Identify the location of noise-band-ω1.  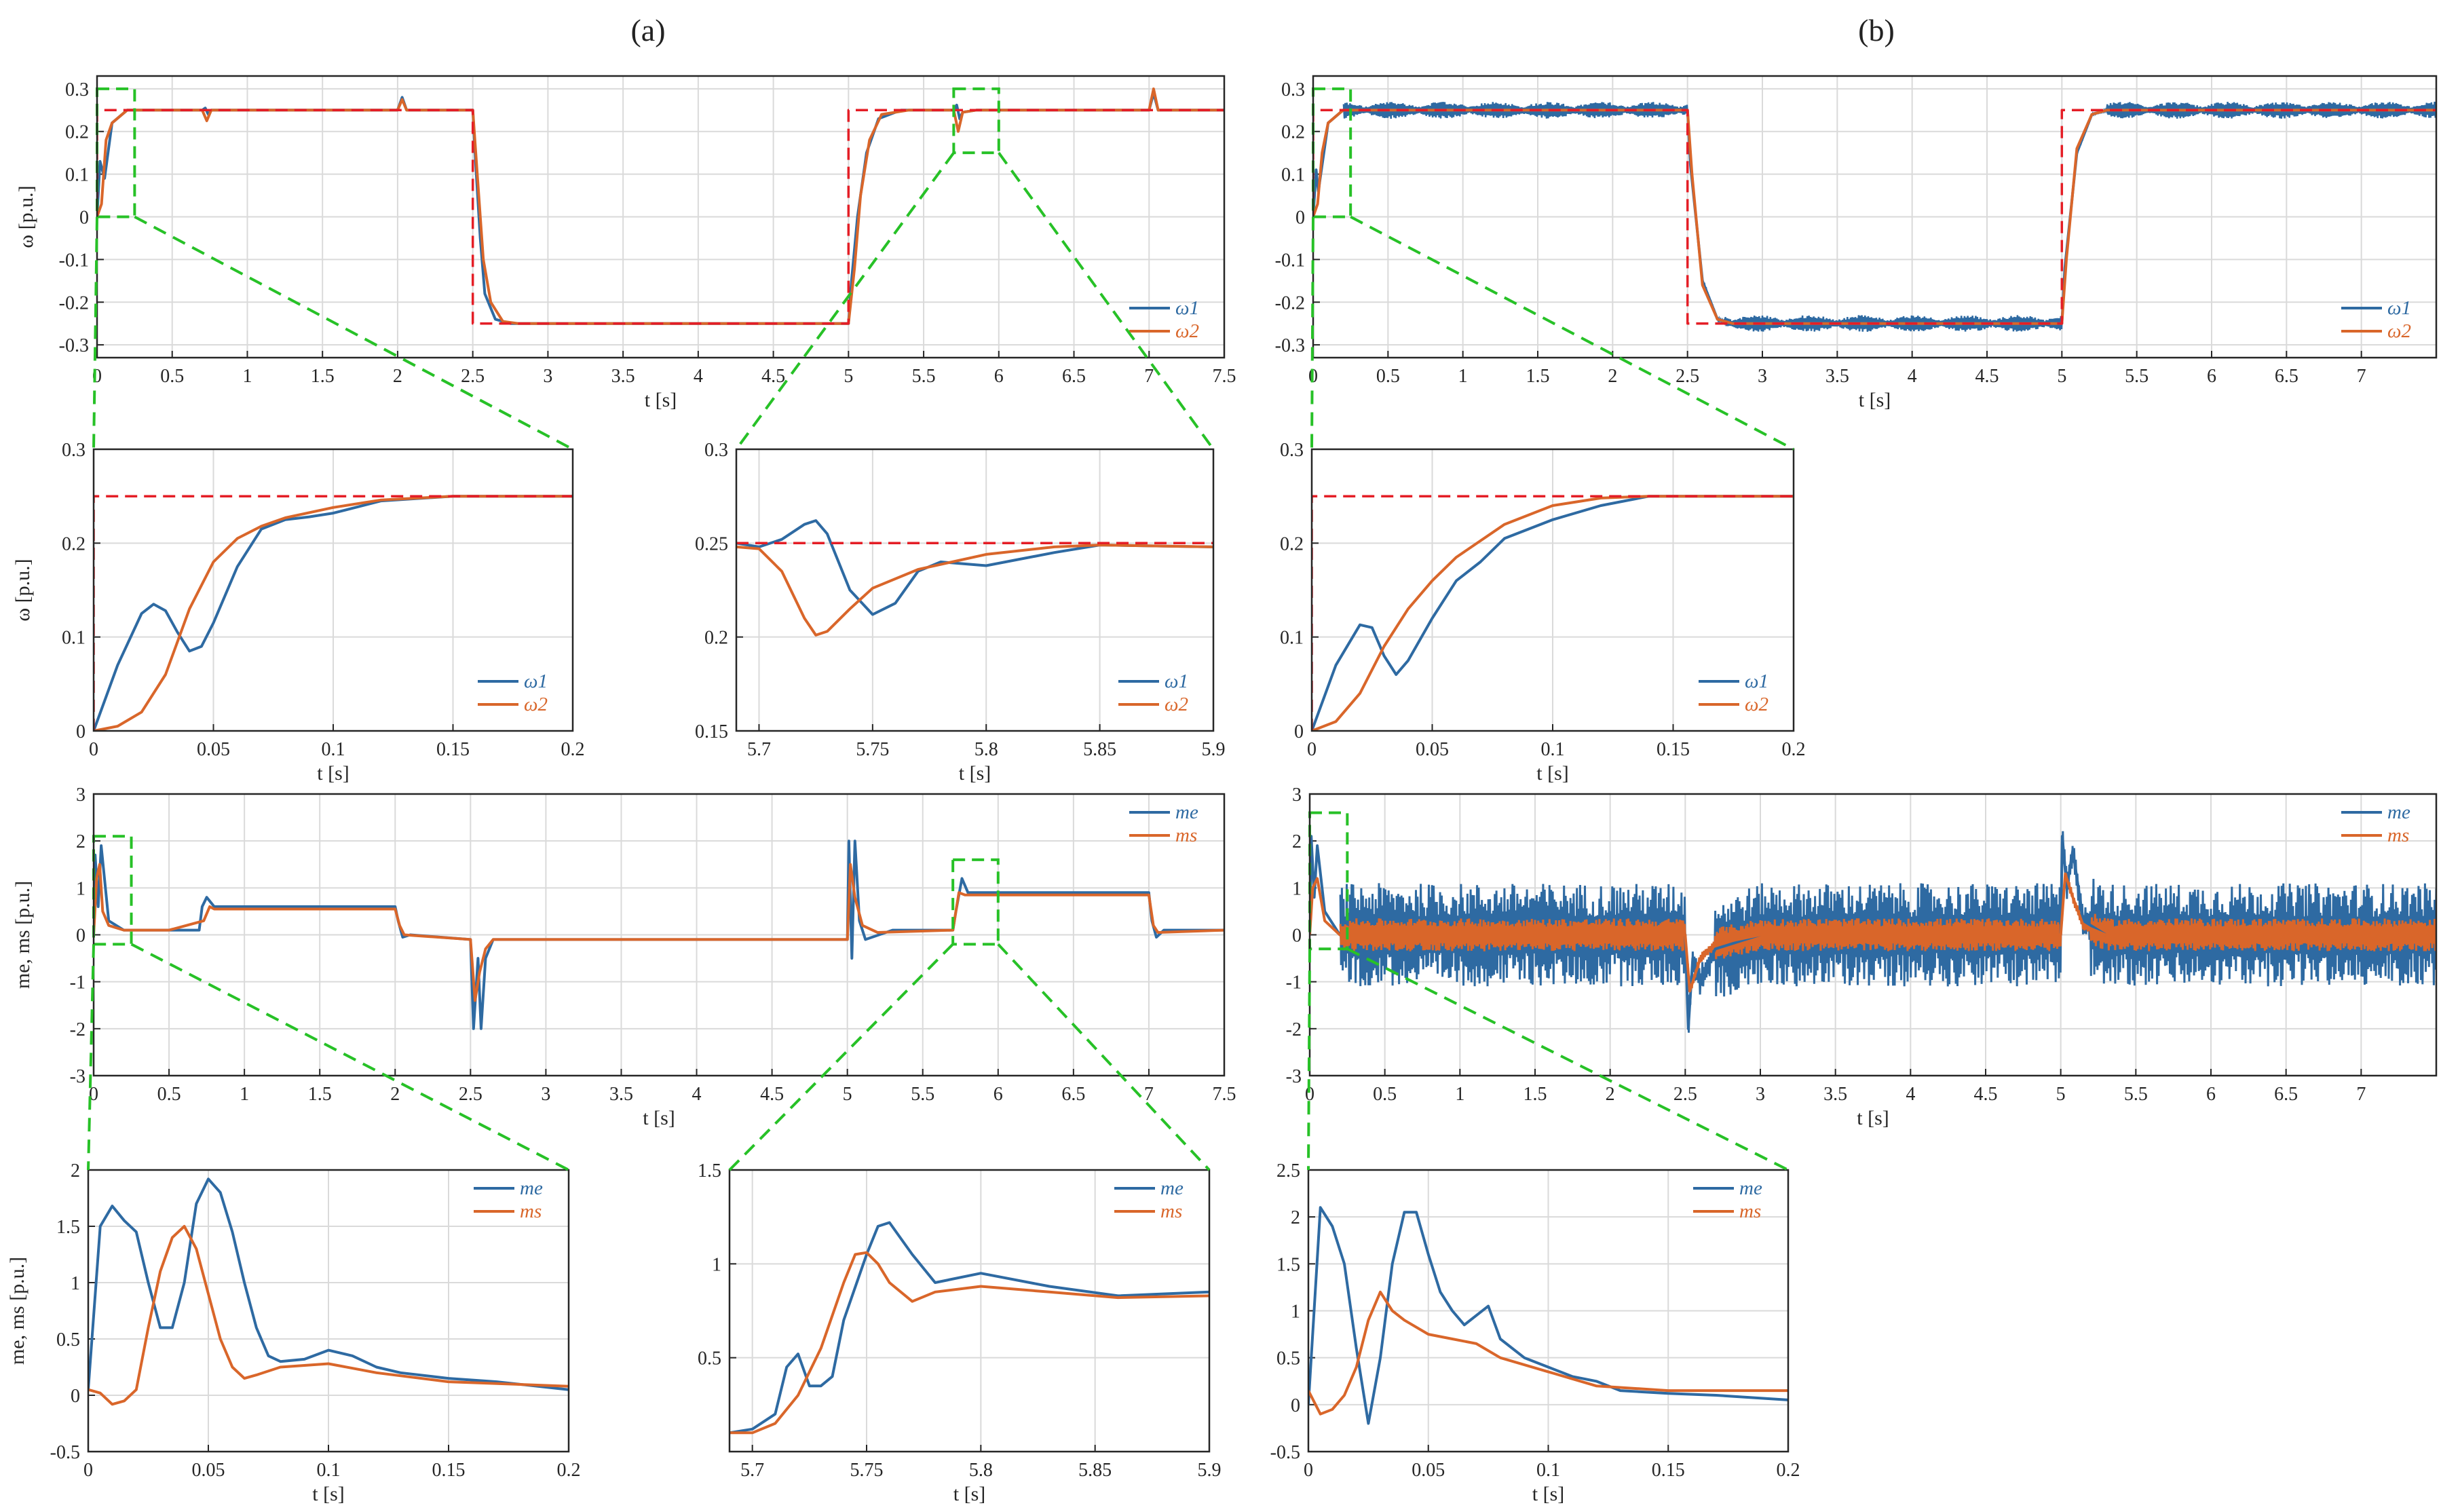
(1889, 216).